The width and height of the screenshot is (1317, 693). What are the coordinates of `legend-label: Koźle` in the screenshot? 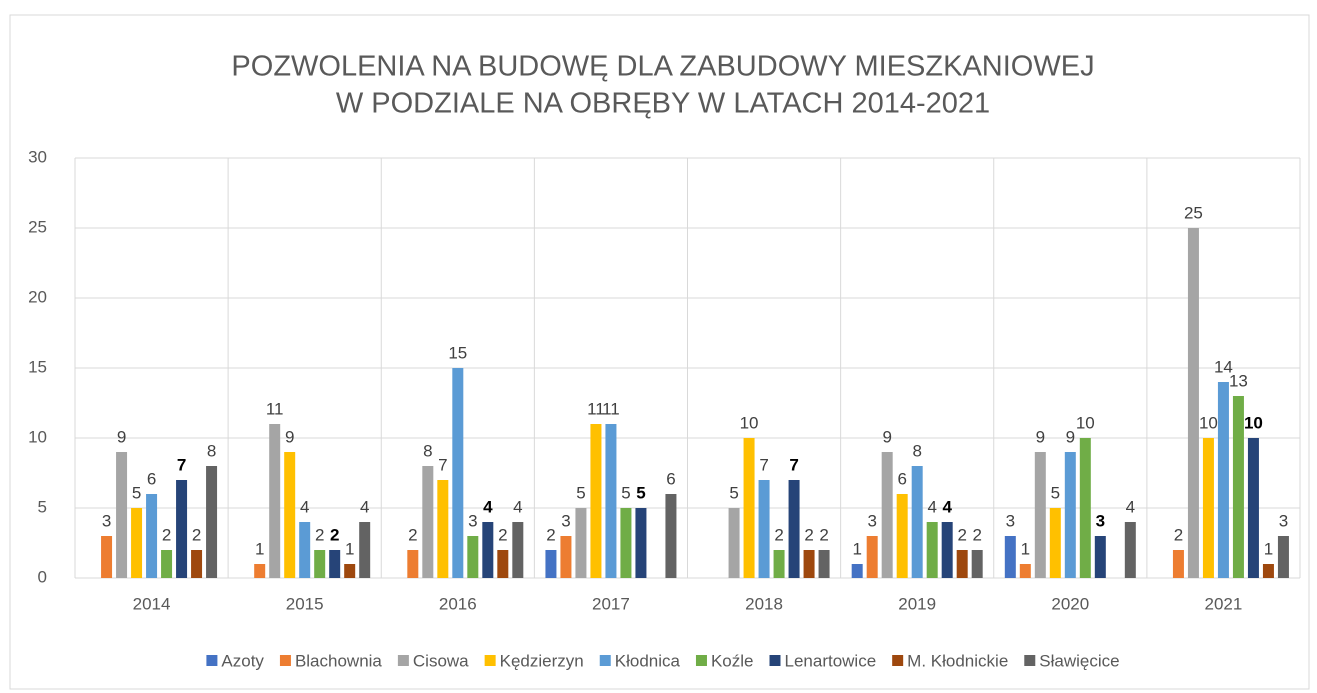 It's located at (732, 660).